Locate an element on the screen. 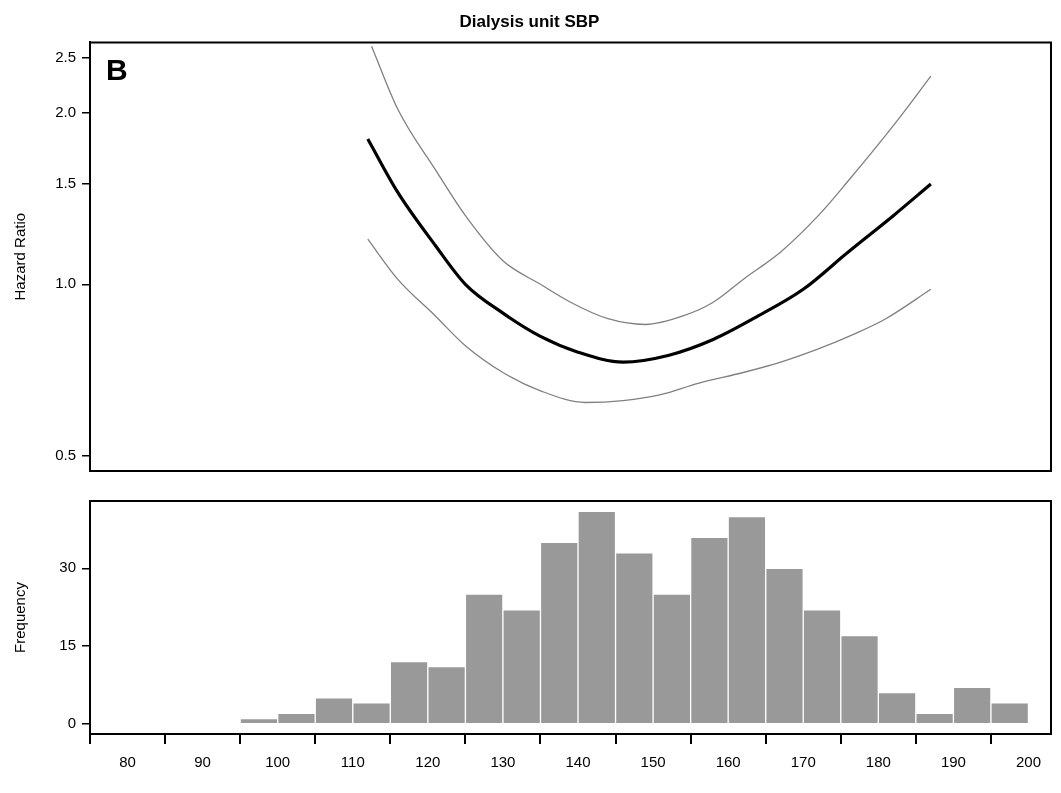 The width and height of the screenshot is (1061, 793). y-tick-label: 1.5 is located at coordinates (65, 183).